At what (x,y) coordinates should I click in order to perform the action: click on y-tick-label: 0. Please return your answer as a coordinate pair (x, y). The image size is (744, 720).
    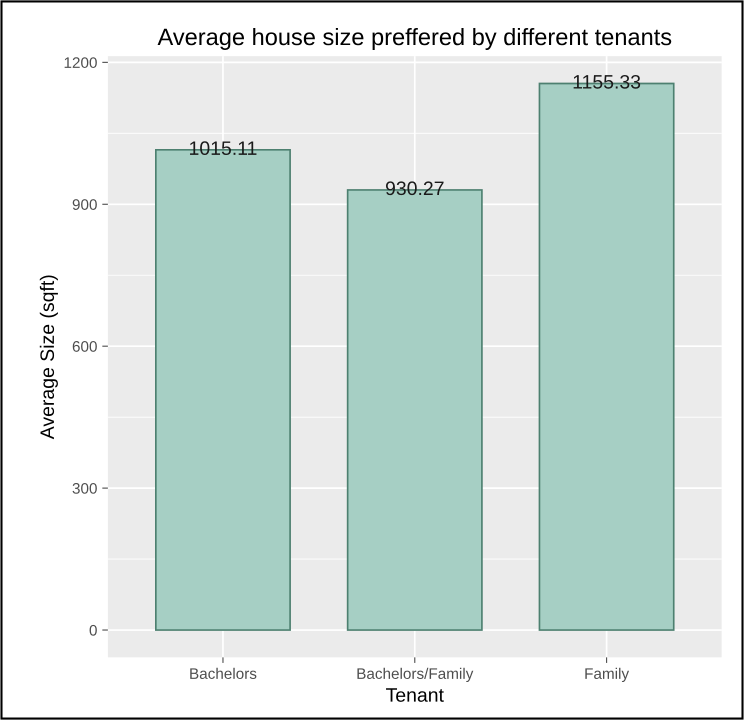
    Looking at the image, I should click on (93, 630).